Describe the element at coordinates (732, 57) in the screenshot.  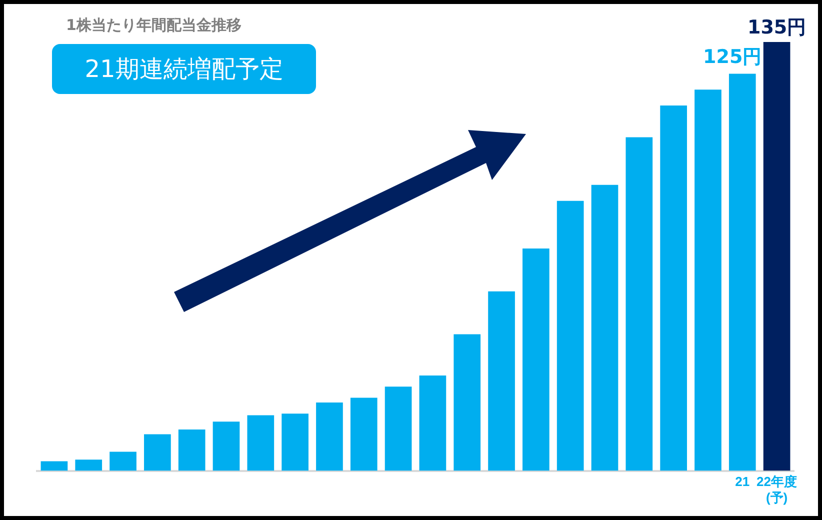
I see `data-label: 125円` at that location.